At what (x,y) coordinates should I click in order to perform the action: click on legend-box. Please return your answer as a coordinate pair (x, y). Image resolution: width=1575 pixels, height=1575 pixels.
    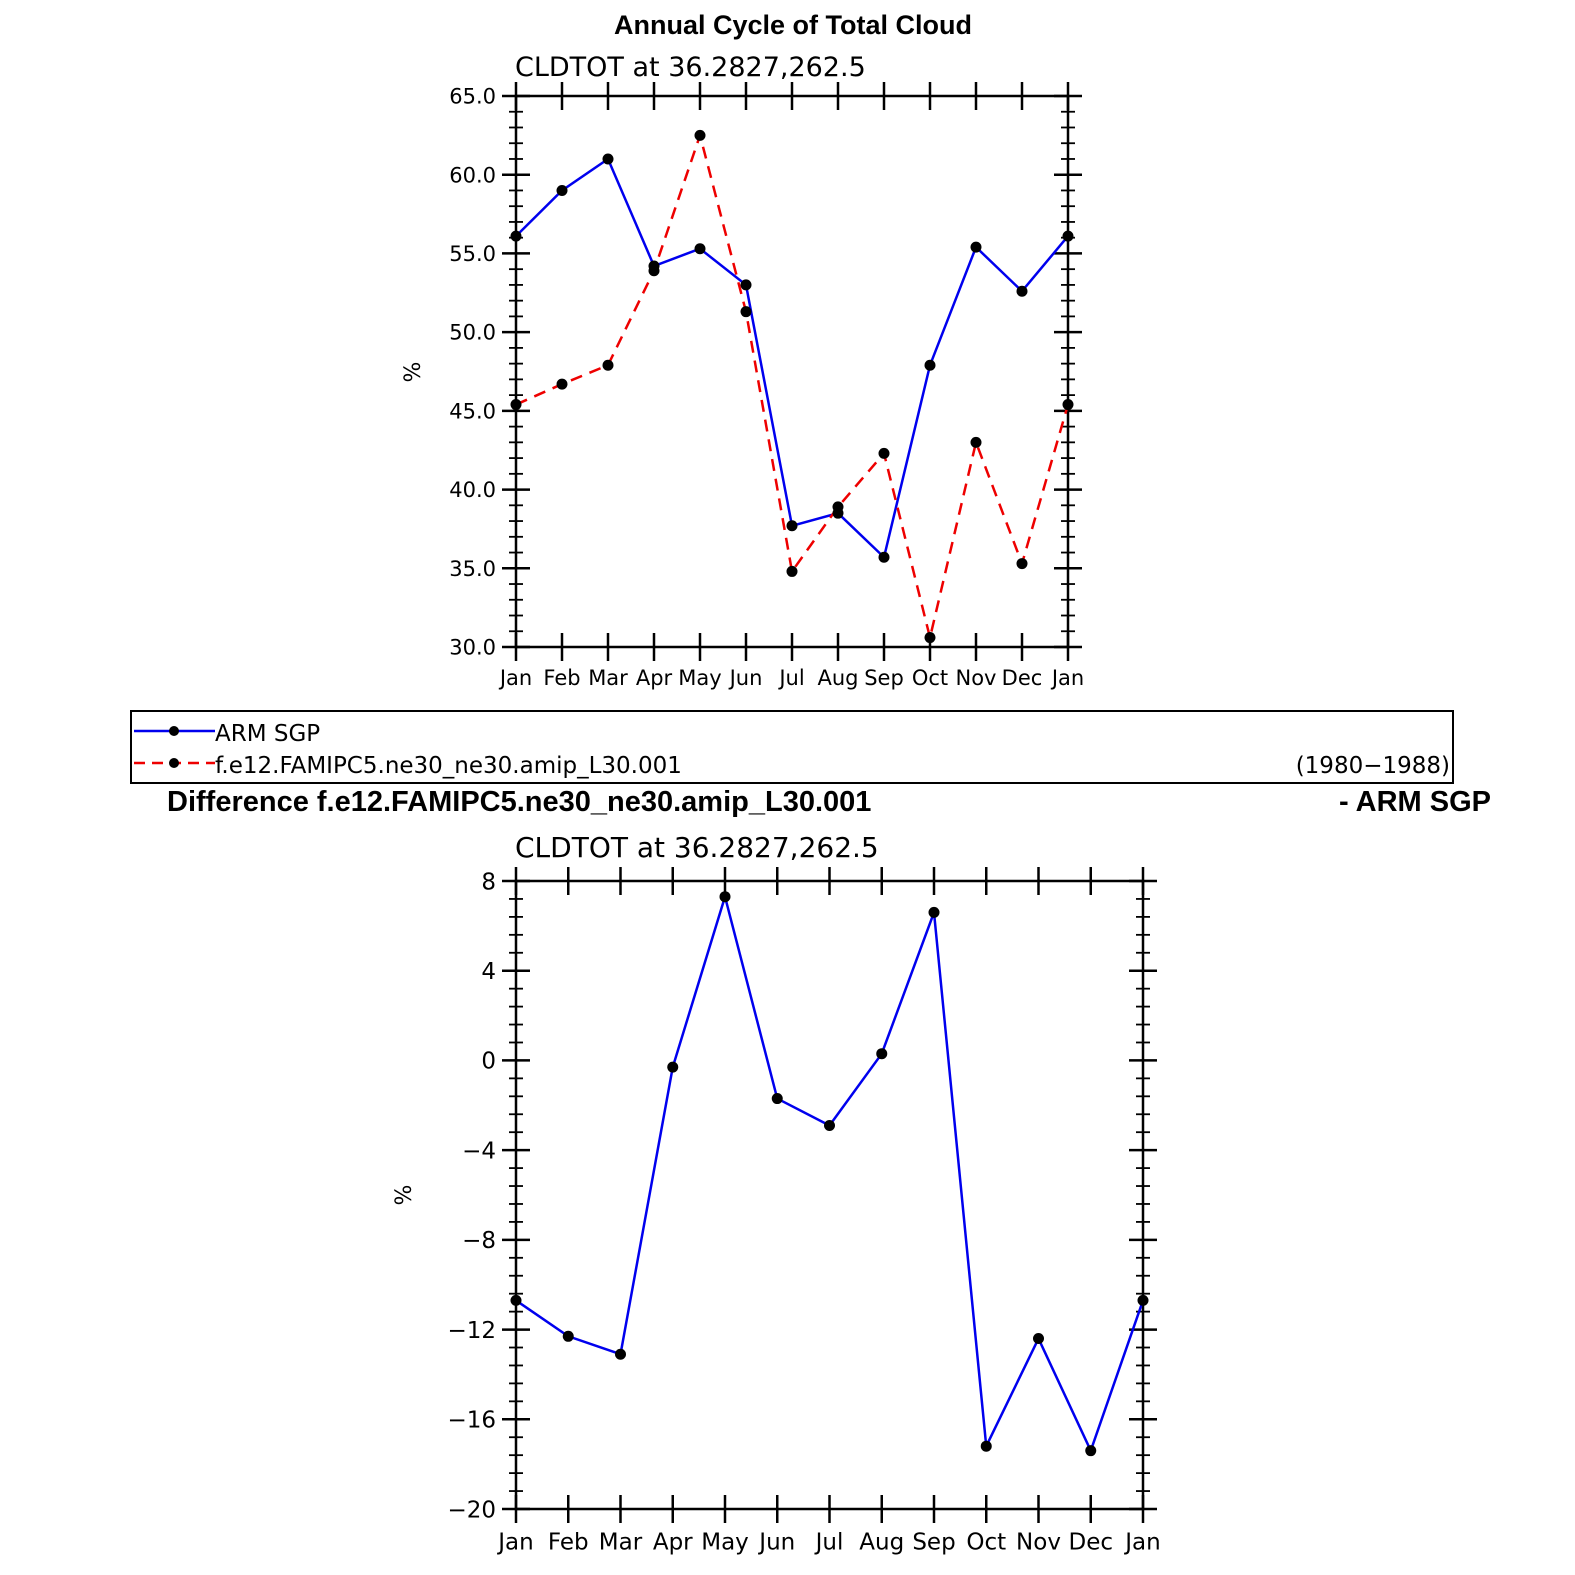
    Looking at the image, I should click on (792, 747).